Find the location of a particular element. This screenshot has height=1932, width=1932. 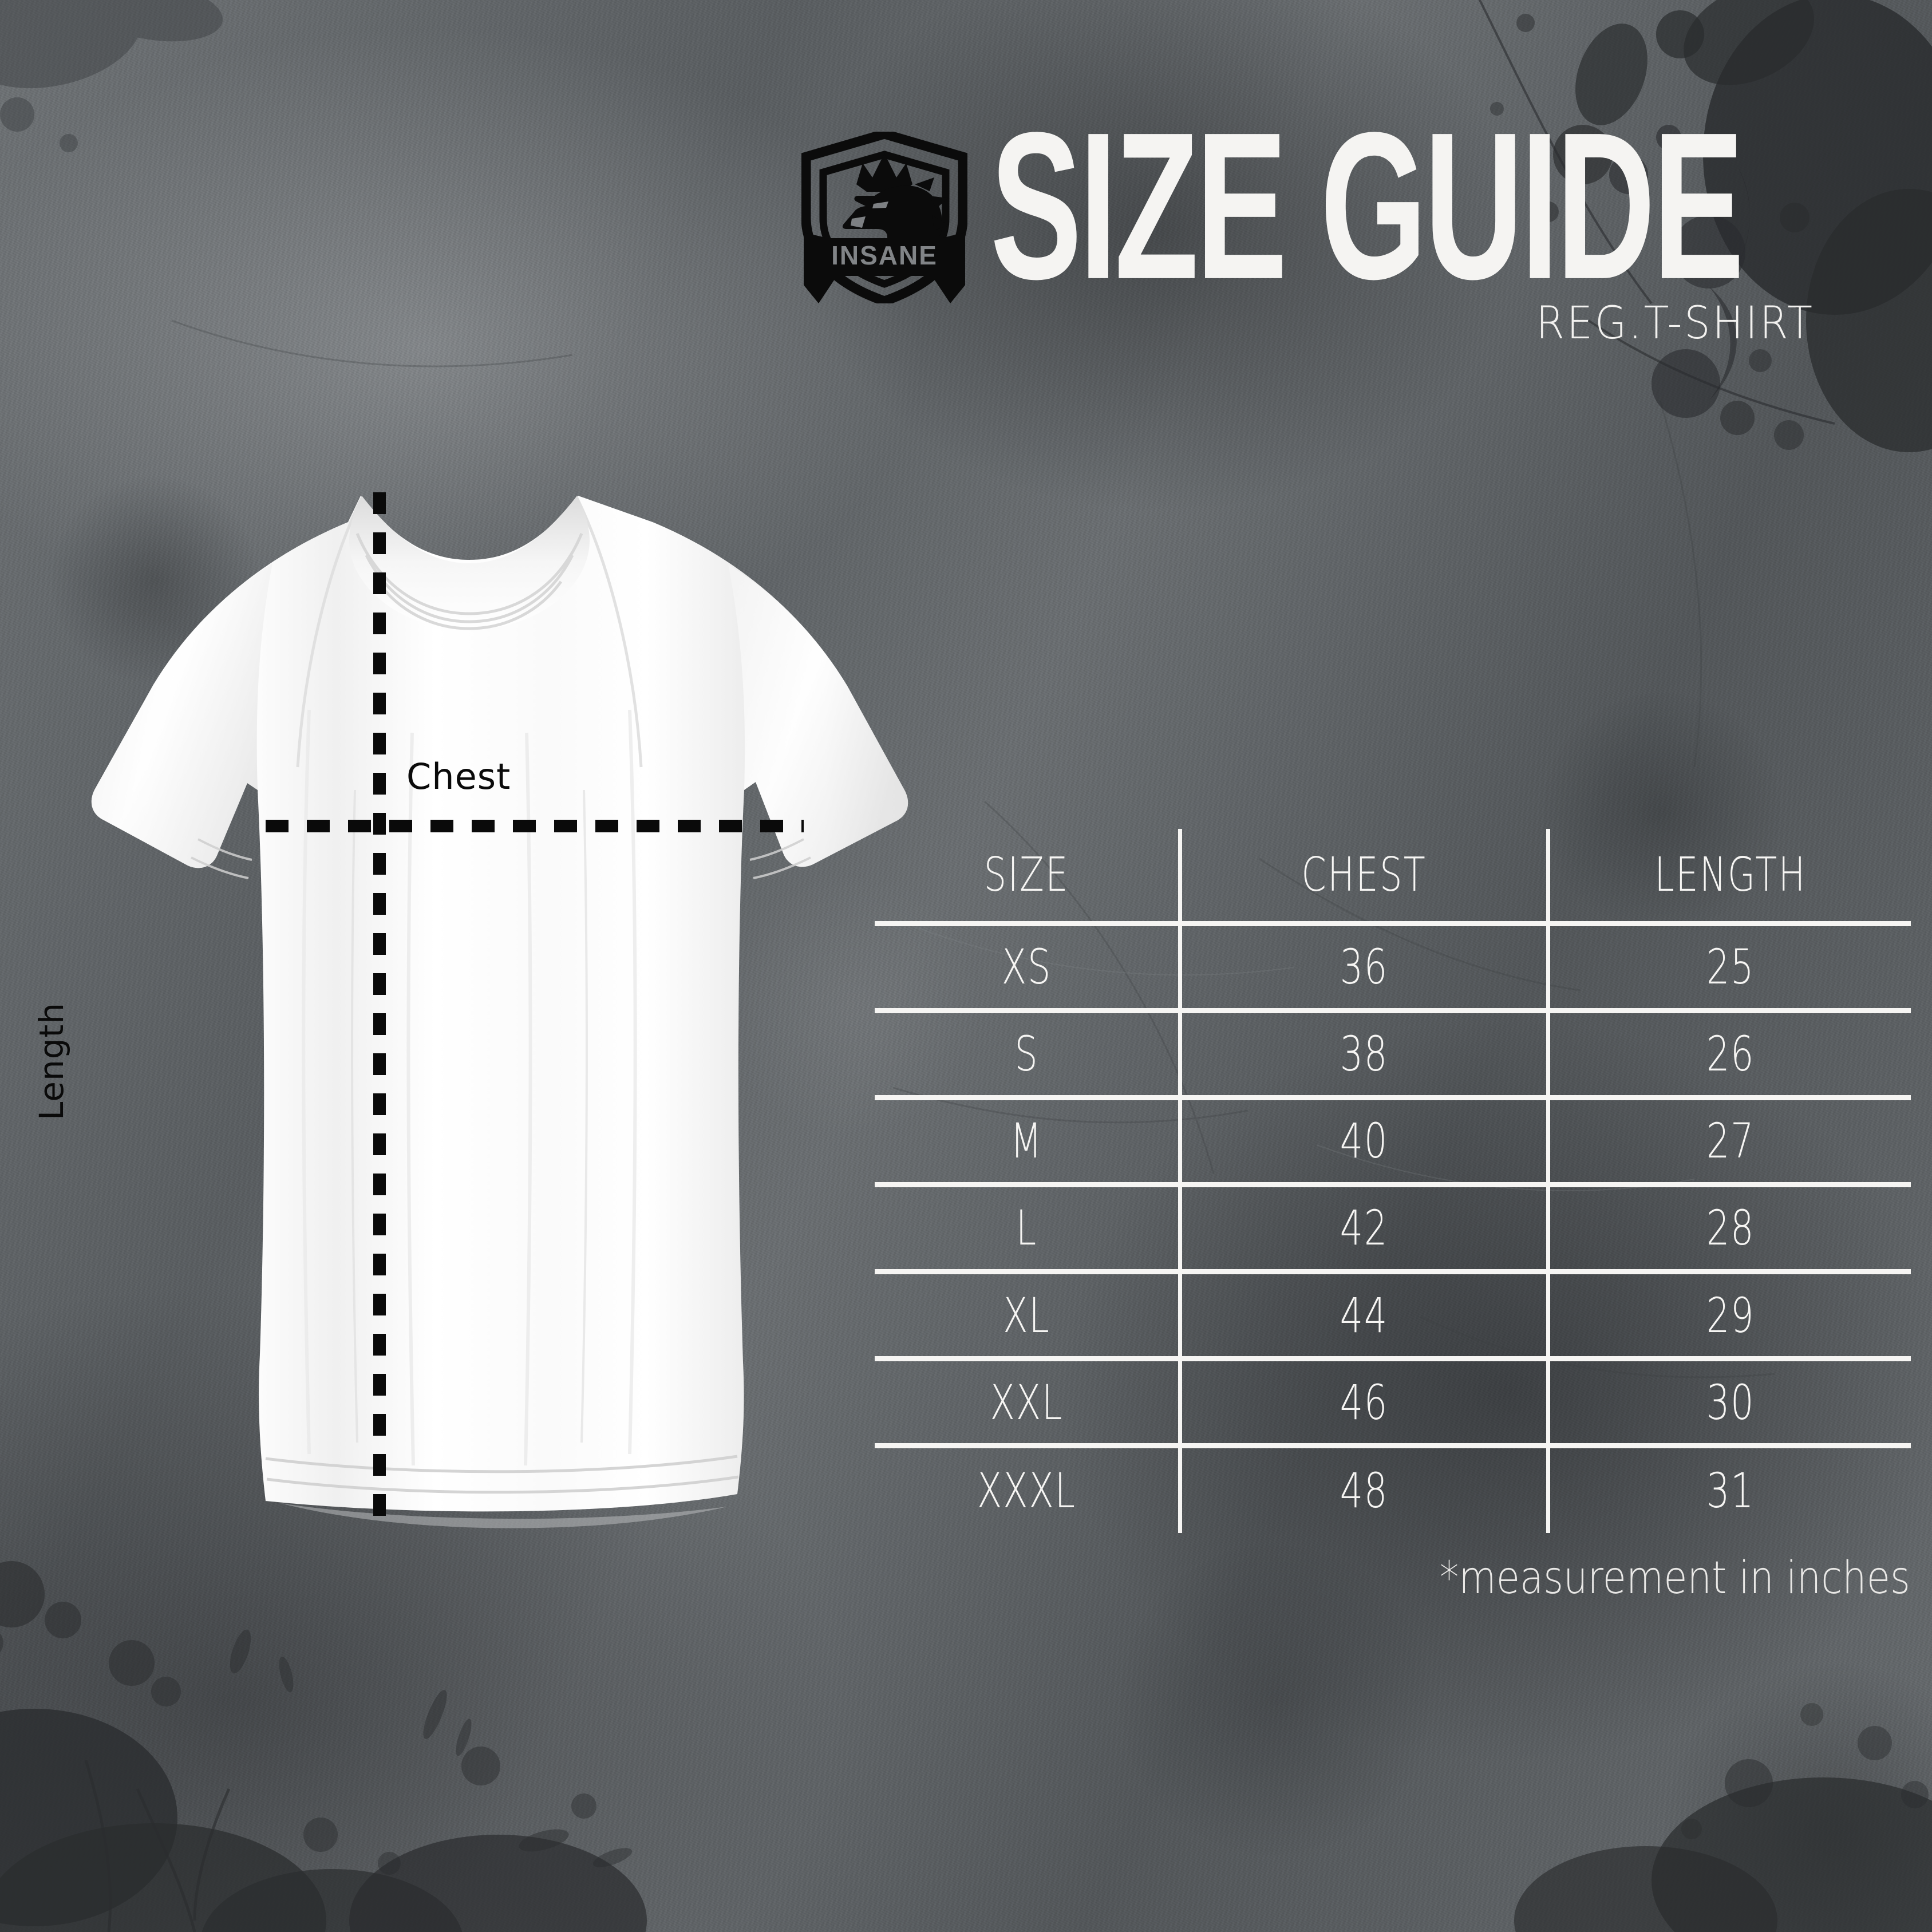

cell-chest: 36 is located at coordinates (1365, 968).